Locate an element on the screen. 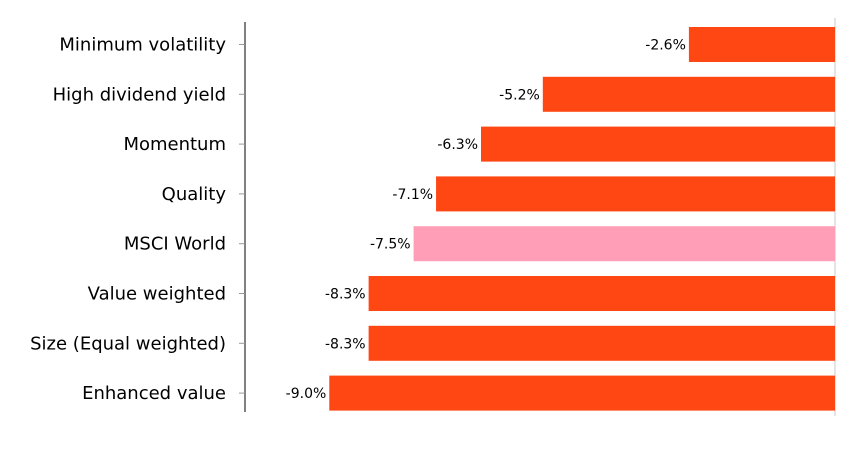 The width and height of the screenshot is (860, 460). category-label: Quality is located at coordinates (194, 194).